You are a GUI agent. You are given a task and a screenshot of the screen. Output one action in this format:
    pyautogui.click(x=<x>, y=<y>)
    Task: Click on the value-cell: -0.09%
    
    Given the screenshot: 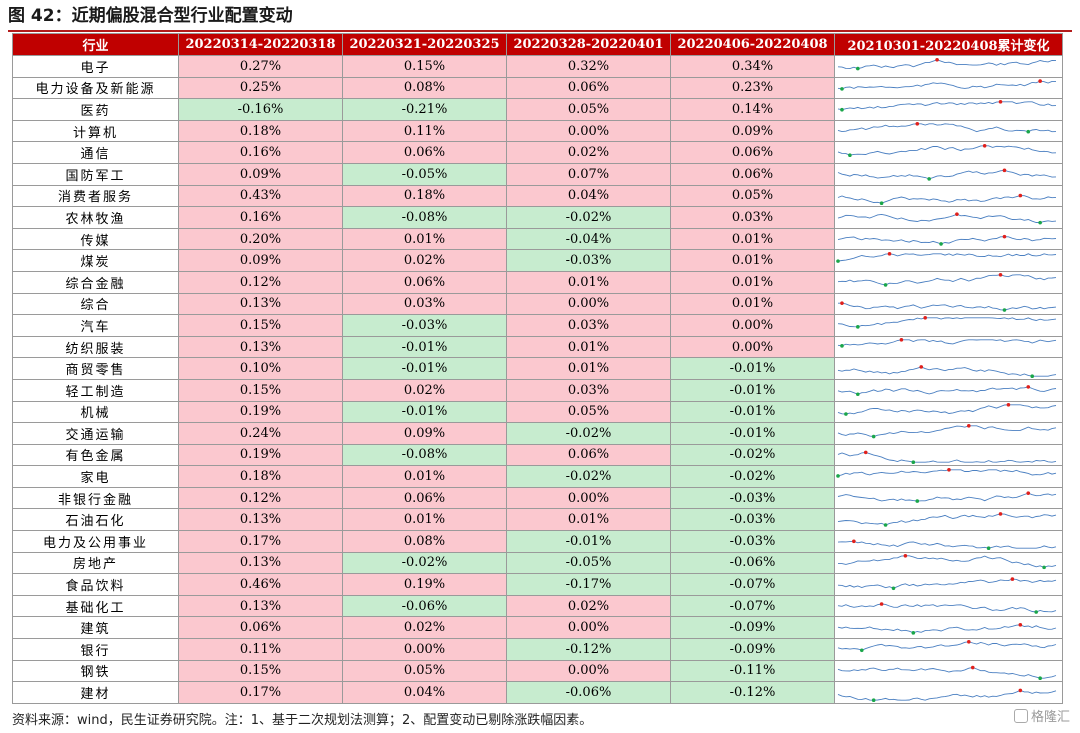 What is the action you would take?
    pyautogui.click(x=752, y=628)
    